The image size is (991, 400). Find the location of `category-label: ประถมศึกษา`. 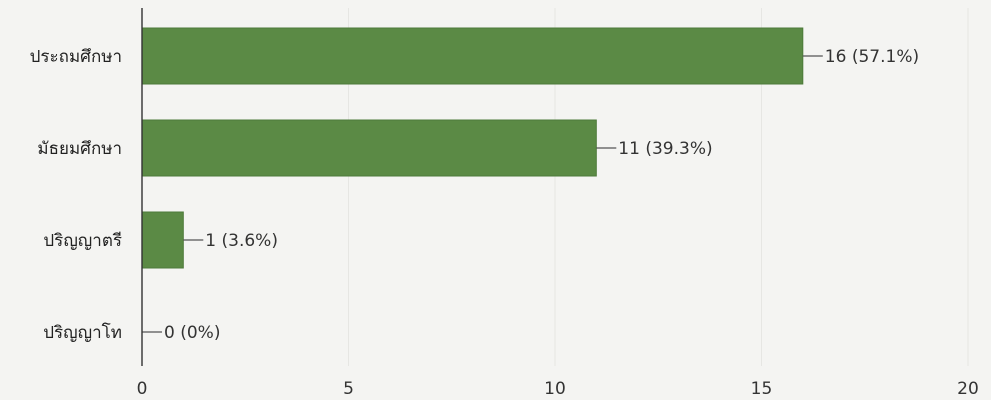

category-label: ประถมศึกษา is located at coordinates (76, 57).